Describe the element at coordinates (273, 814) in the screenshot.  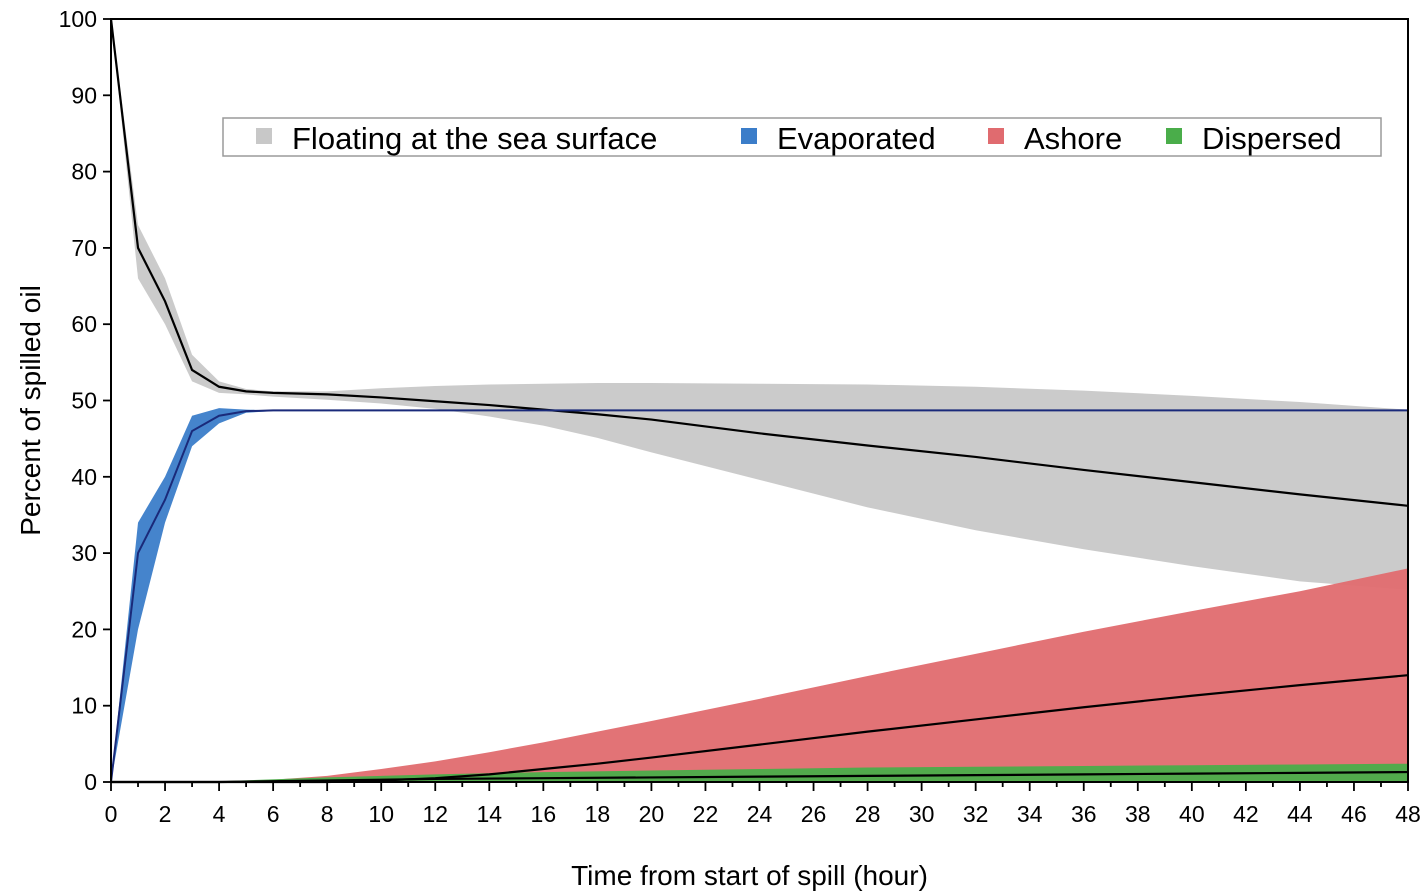
I see `x-tick-label: 6` at that location.